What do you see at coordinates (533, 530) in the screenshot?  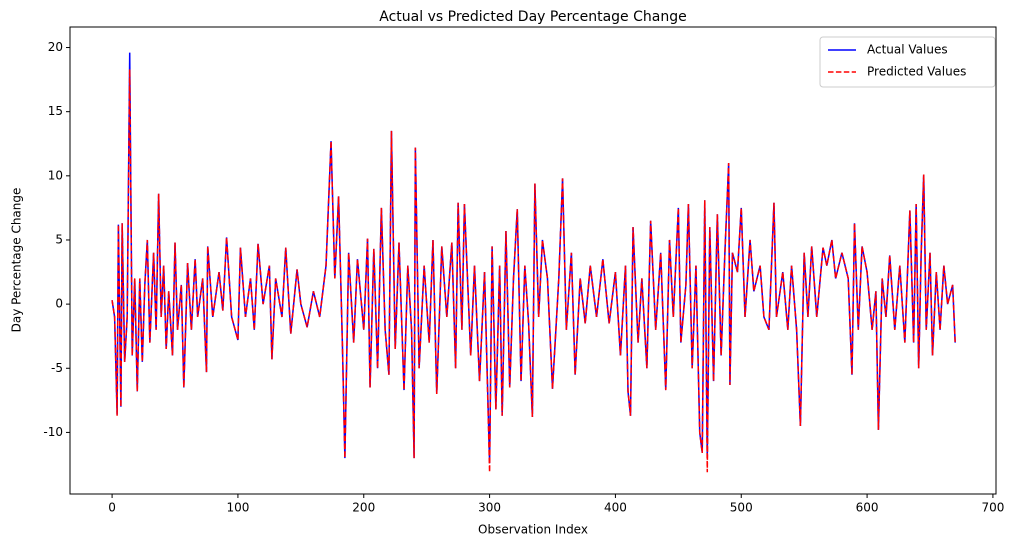 I see `x-axis-label: Observation Index` at bounding box center [533, 530].